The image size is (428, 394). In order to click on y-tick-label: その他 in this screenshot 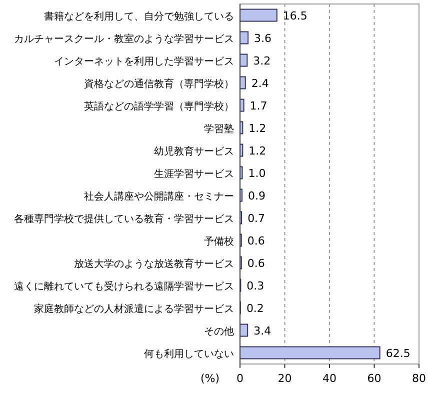, I will do `click(219, 331)`.